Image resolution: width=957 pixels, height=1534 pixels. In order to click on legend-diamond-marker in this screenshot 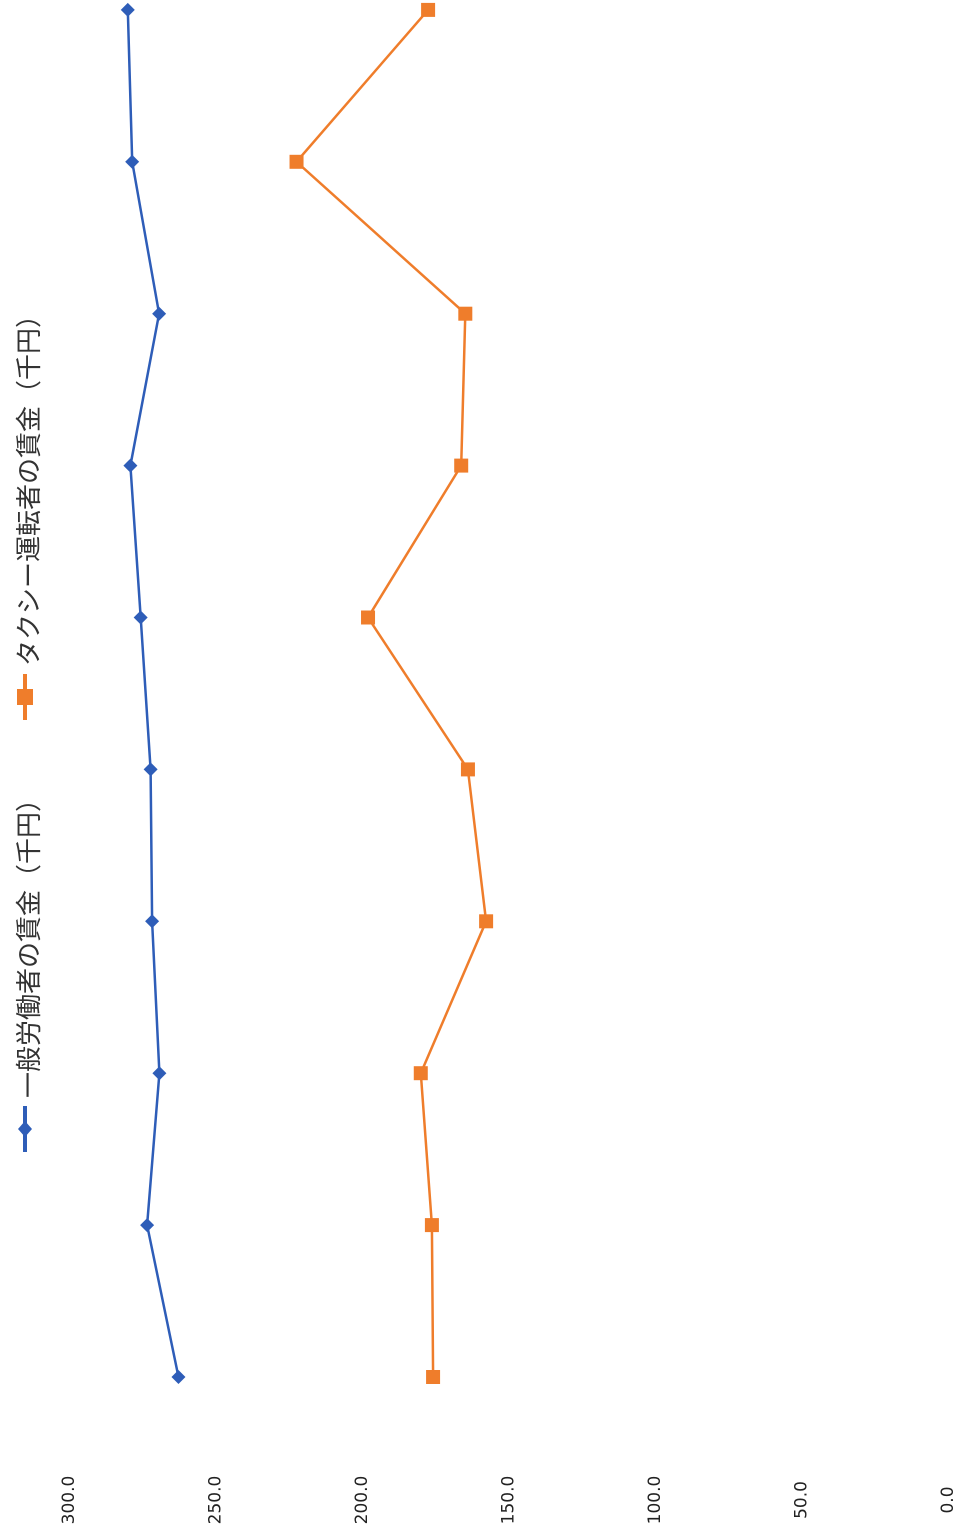, I will do `click(25, 1129)`.